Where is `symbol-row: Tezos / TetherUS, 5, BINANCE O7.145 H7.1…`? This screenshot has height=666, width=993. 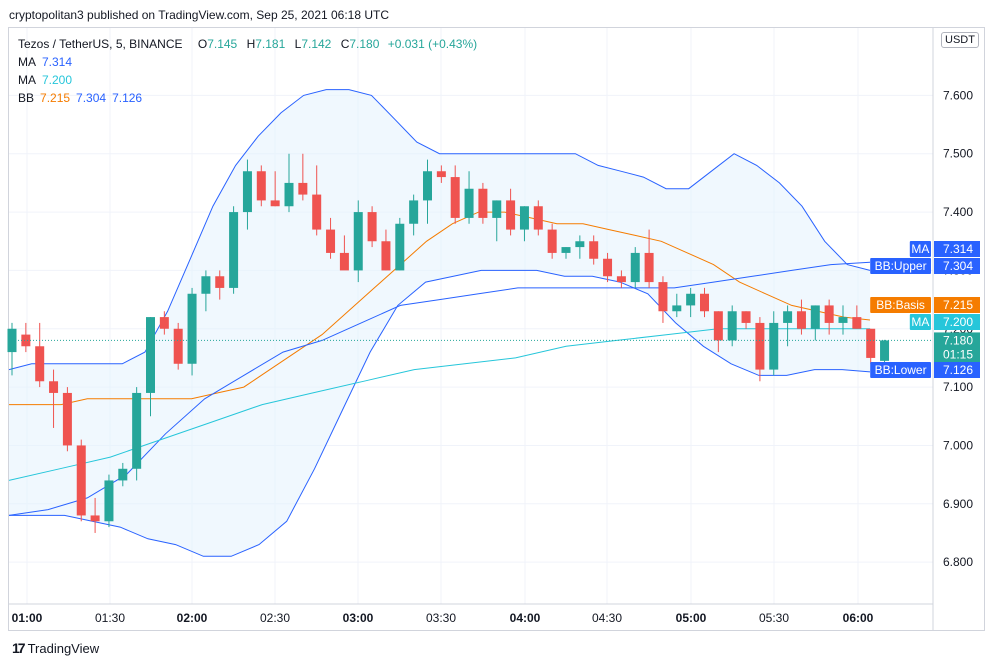 symbol-row: Tezos / TetherUS, 5, BINANCE O7.145 H7.1… is located at coordinates (247, 44).